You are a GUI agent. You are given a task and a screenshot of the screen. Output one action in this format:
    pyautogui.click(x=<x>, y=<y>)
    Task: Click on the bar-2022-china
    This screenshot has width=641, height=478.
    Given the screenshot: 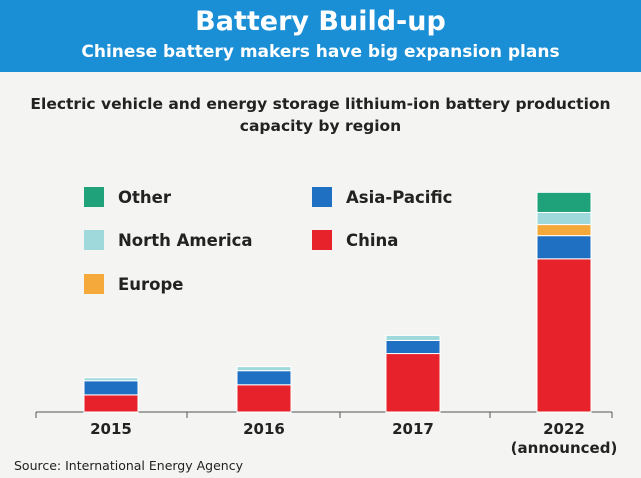 What is the action you would take?
    pyautogui.click(x=564, y=335)
    